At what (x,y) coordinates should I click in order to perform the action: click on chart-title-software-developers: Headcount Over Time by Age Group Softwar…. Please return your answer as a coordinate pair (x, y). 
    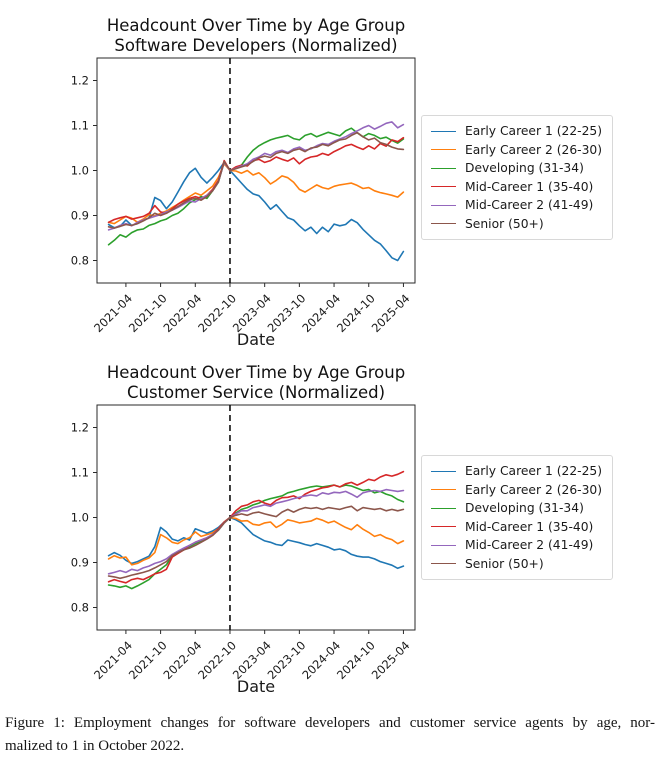
    Looking at the image, I should click on (256, 36).